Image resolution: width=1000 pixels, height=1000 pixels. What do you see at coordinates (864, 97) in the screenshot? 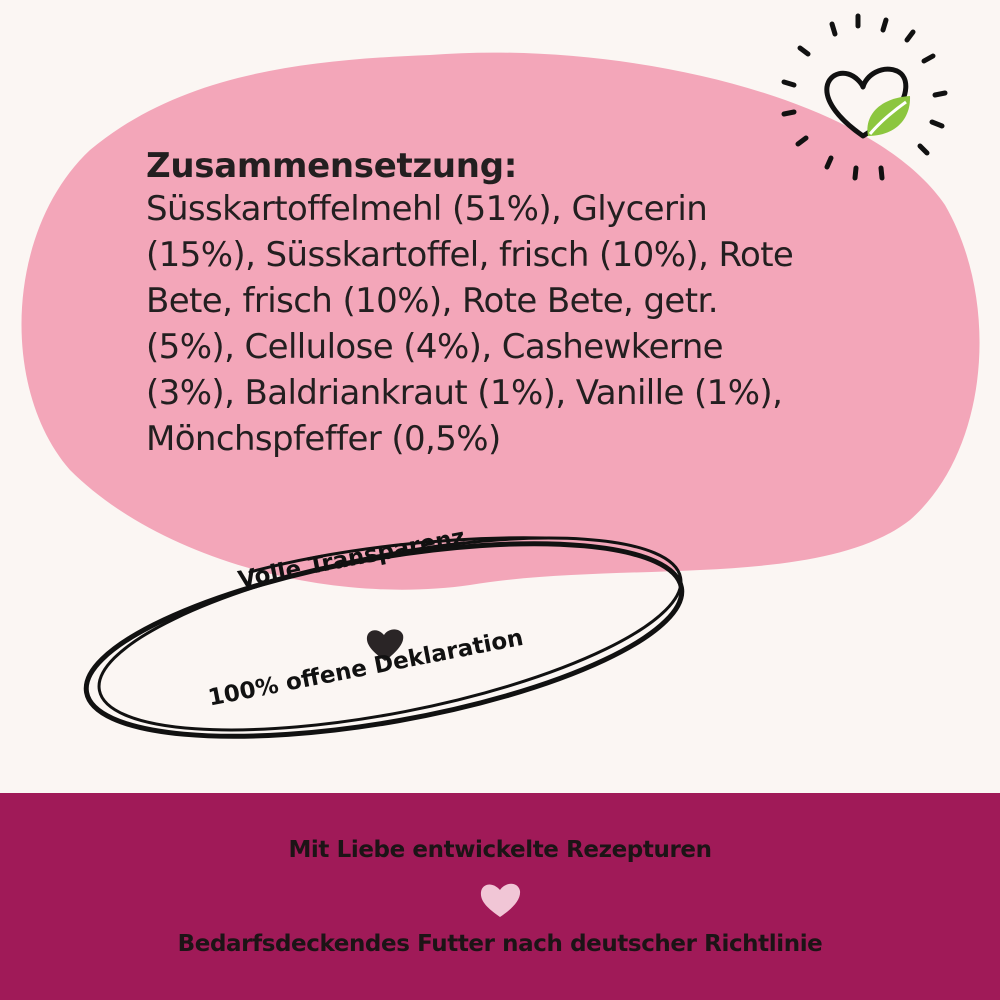
I see `heart-with-leaf-icon` at bounding box center [864, 97].